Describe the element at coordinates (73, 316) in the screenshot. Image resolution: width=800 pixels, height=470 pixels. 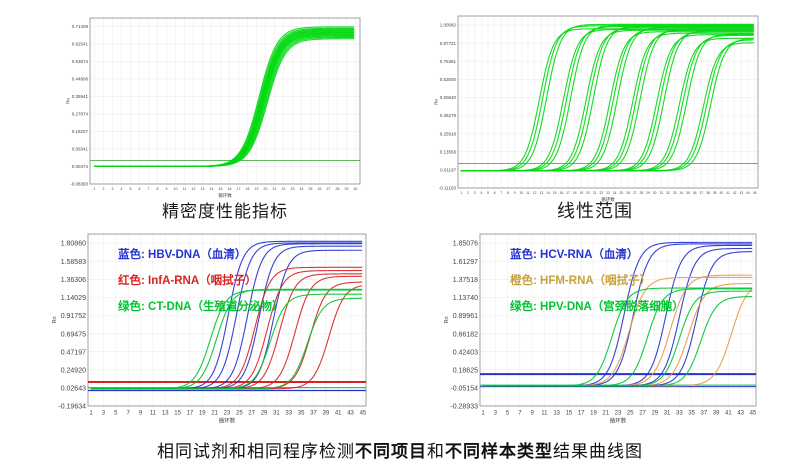
I see `y-tick-label: 0.91752` at that location.